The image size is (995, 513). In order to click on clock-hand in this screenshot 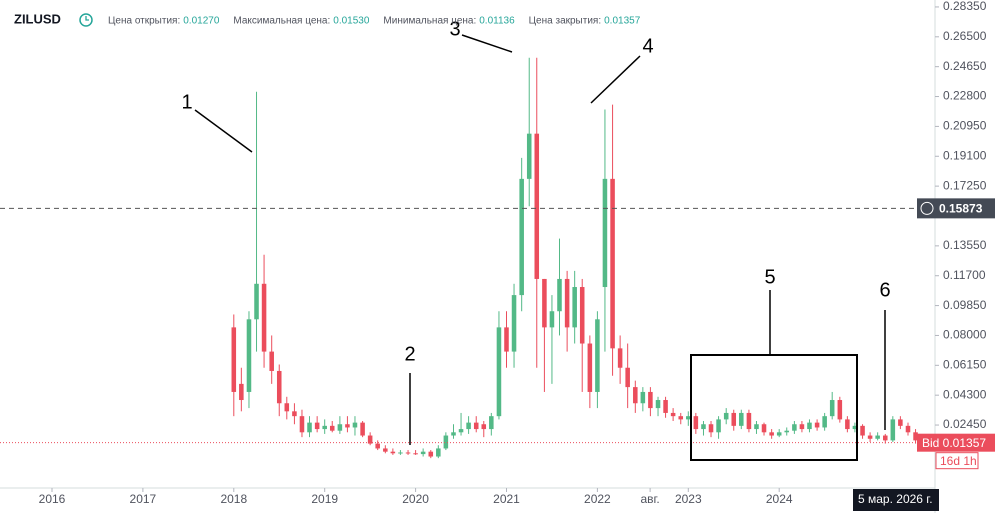, I will do `click(87, 18)`.